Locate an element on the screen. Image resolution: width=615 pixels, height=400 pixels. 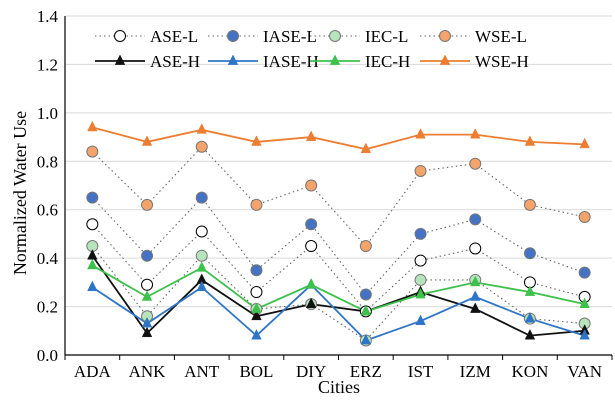
legend-label: IEC-H is located at coordinates (387, 61).